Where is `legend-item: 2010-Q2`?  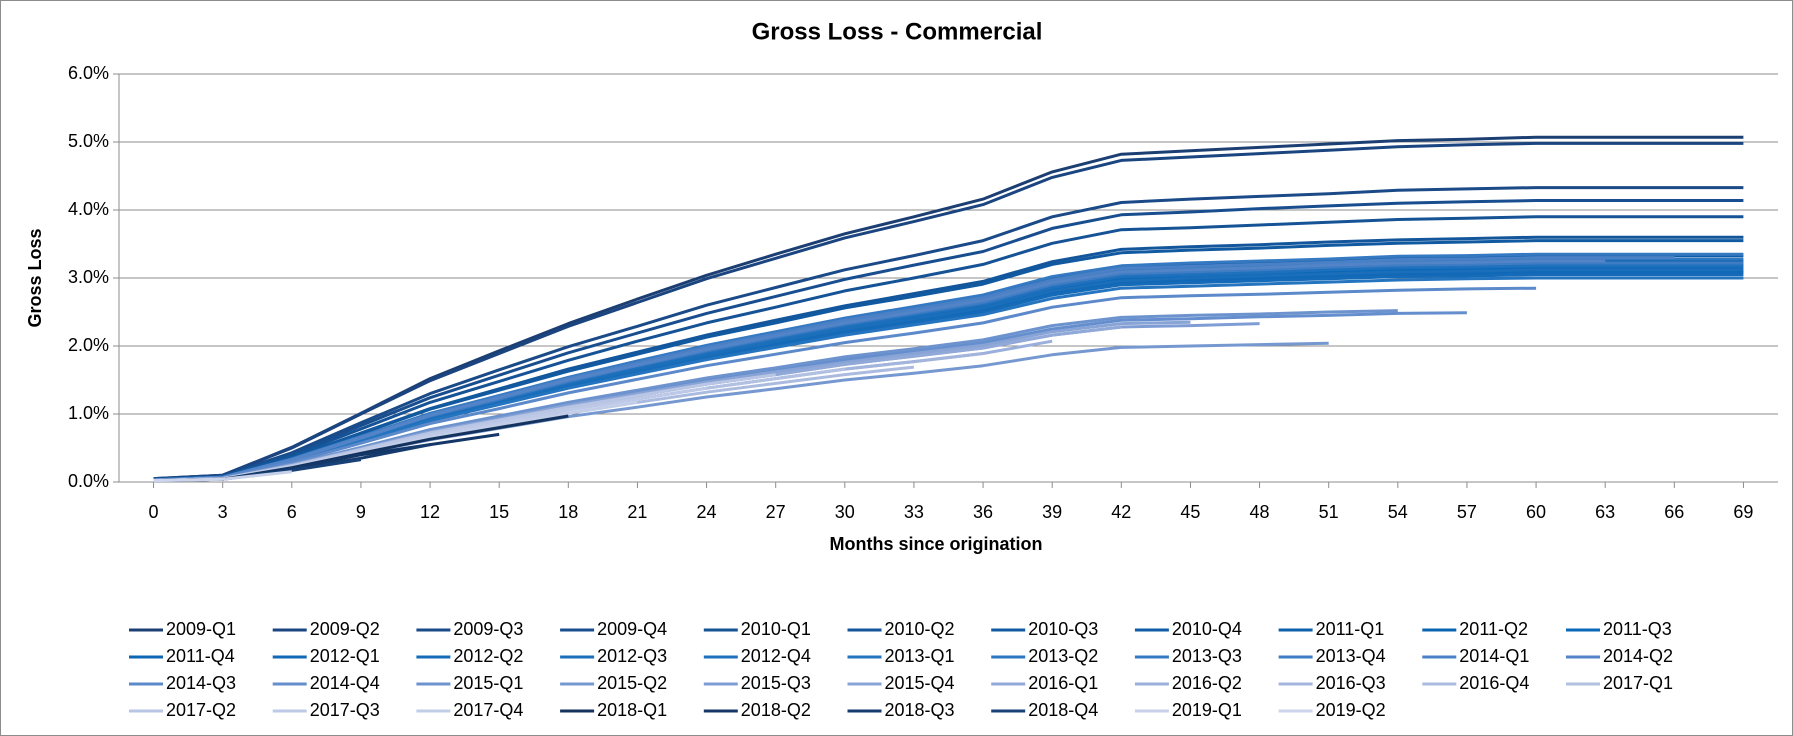
legend-item: 2010-Q2 is located at coordinates (901, 629).